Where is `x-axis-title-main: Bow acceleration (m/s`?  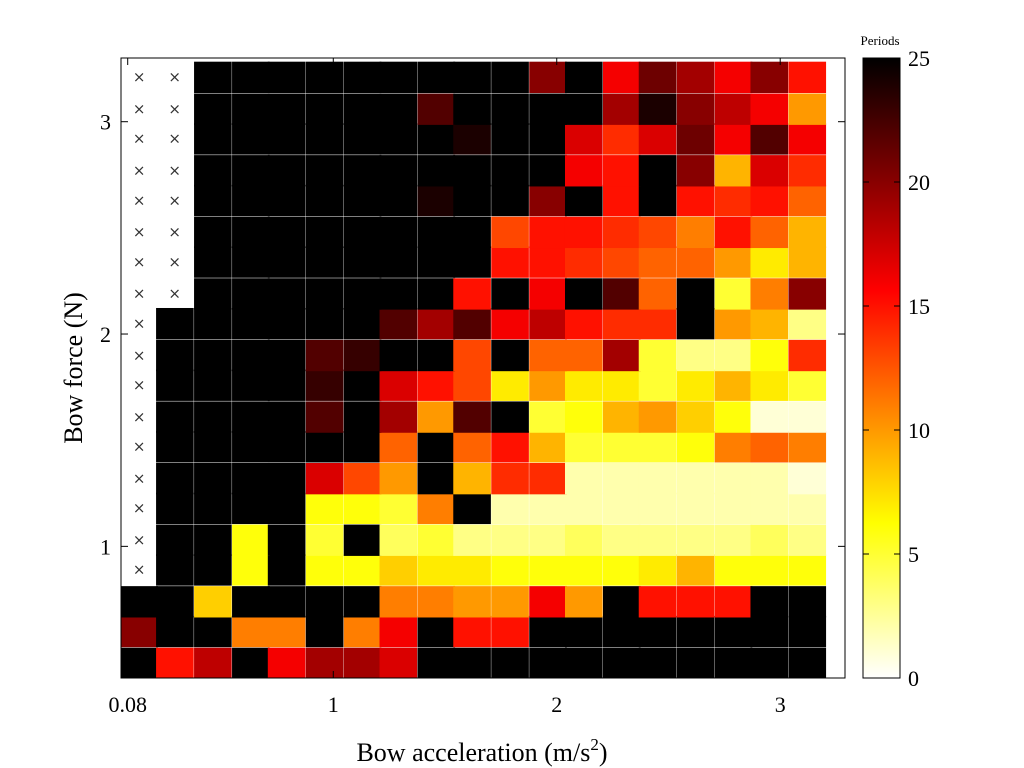 x-axis-title-main: Bow acceleration (m/s is located at coordinates (473, 752).